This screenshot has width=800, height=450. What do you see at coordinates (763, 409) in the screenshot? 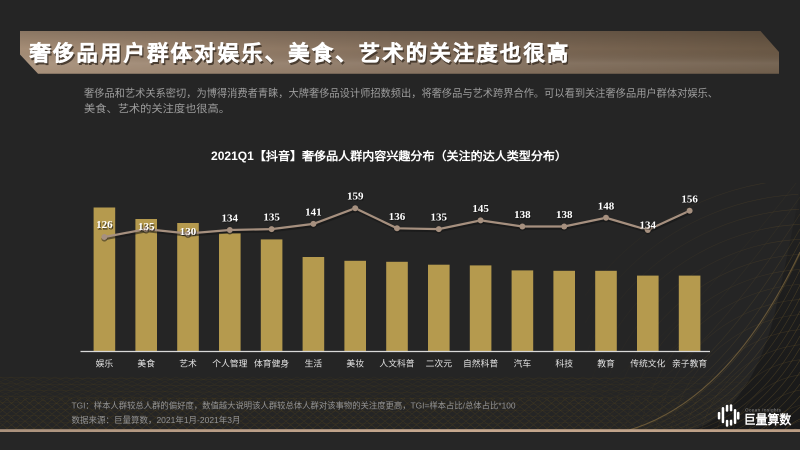
I see `svg-text: Ocean Insights` at bounding box center [763, 409].